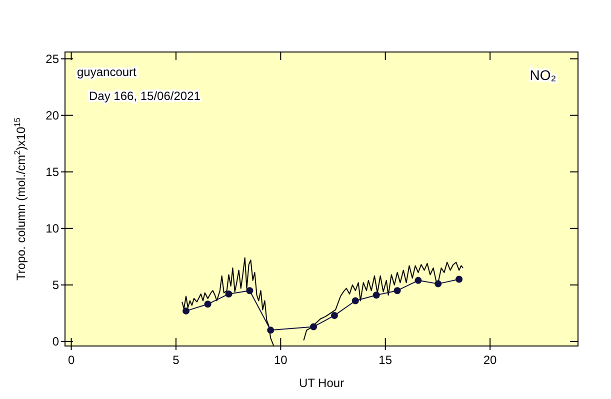 This screenshot has height=399, width=611. Describe the element at coordinates (53, 59) in the screenshot. I see `y-tick-label: 25` at that location.